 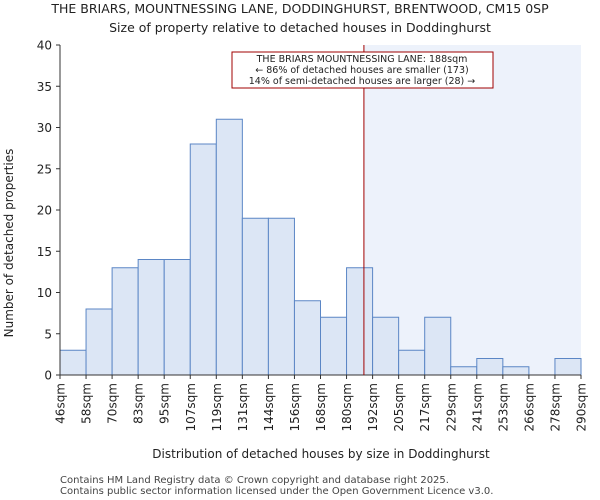 What do you see at coordinates (9, 243) in the screenshot?
I see `y-axis-label: Number of detached properties` at bounding box center [9, 243].